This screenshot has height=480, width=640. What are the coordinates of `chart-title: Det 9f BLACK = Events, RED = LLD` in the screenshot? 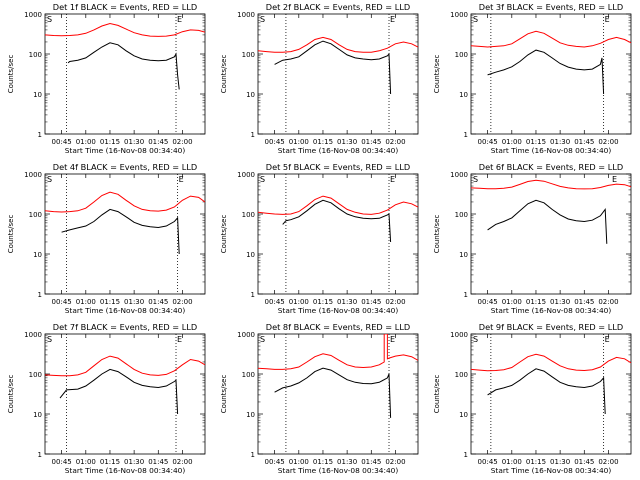 It's located at (551, 327).